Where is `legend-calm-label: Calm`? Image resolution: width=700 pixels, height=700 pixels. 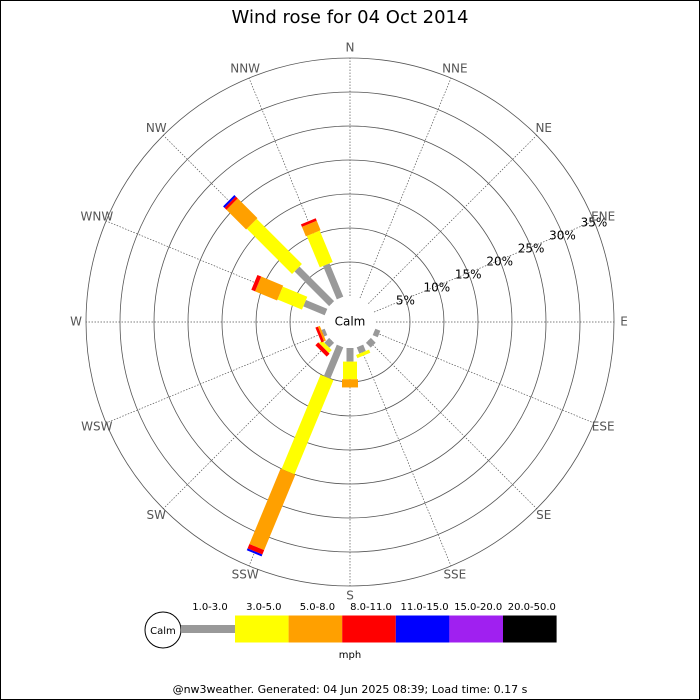
legend-calm-label: Calm is located at coordinates (163, 631).